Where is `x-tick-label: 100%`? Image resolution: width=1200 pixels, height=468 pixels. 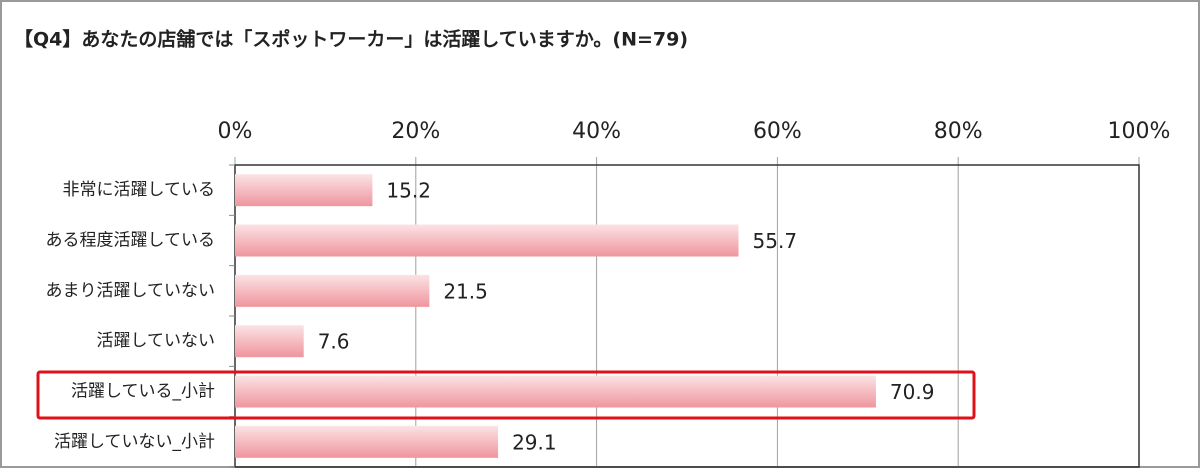
x-tick-label: 100% is located at coordinates (1139, 131).